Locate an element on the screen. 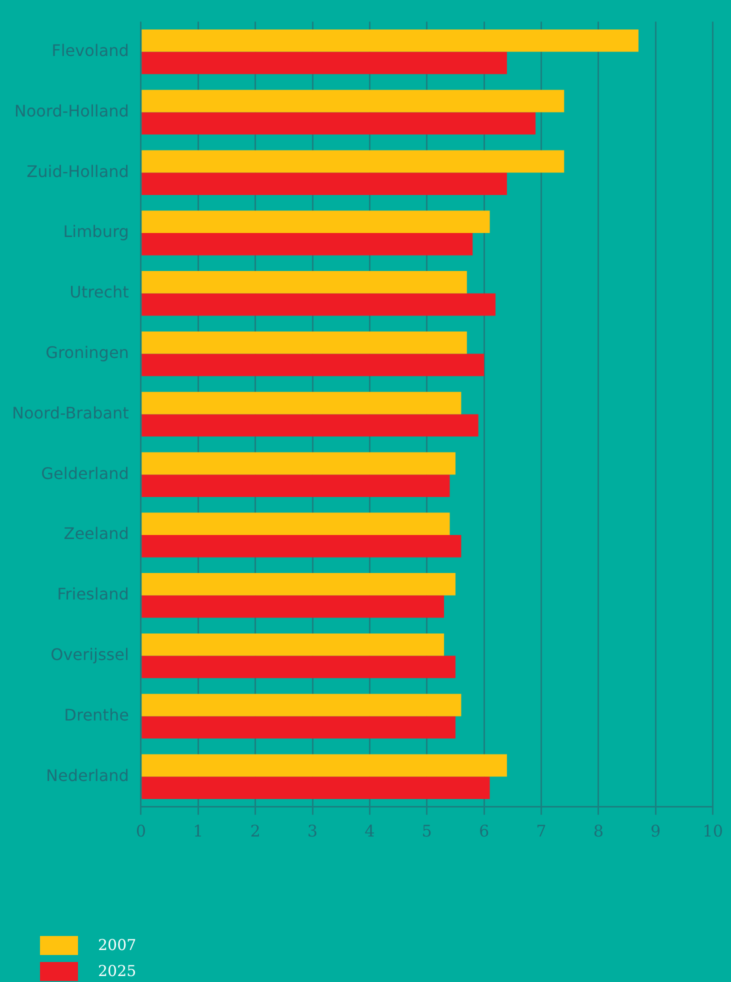  y-tick-label: Nederland is located at coordinates (87, 775).